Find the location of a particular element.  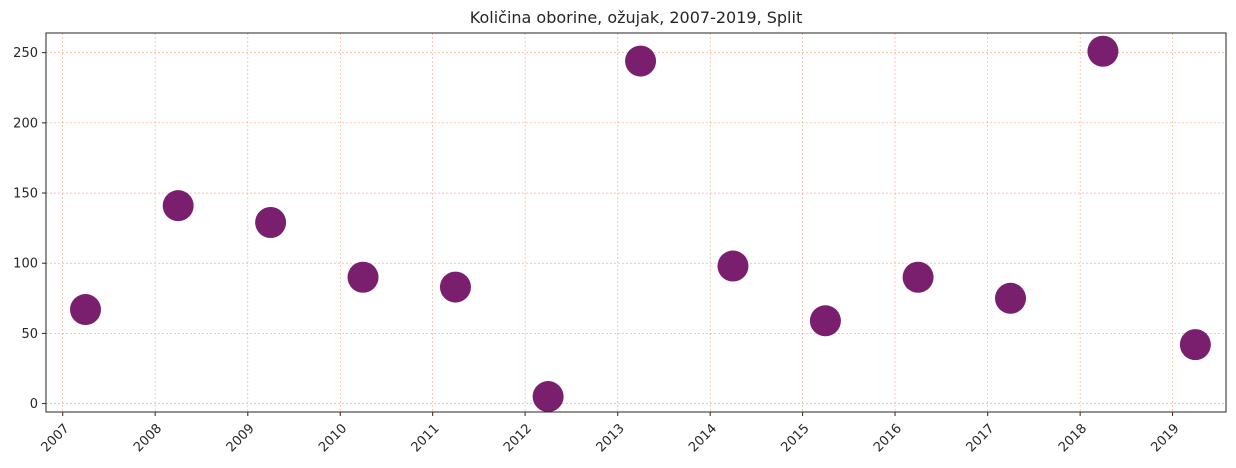

x-tick-label: 2010 is located at coordinates (333, 438).